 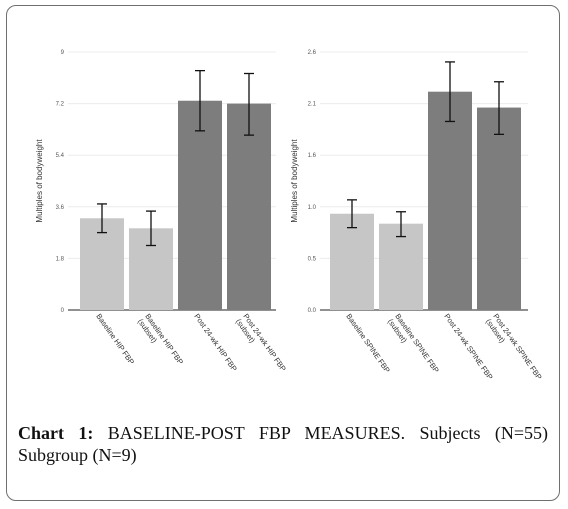 I want to click on x-tick-label: Baseline SPINE FBP, so click(x=368, y=343).